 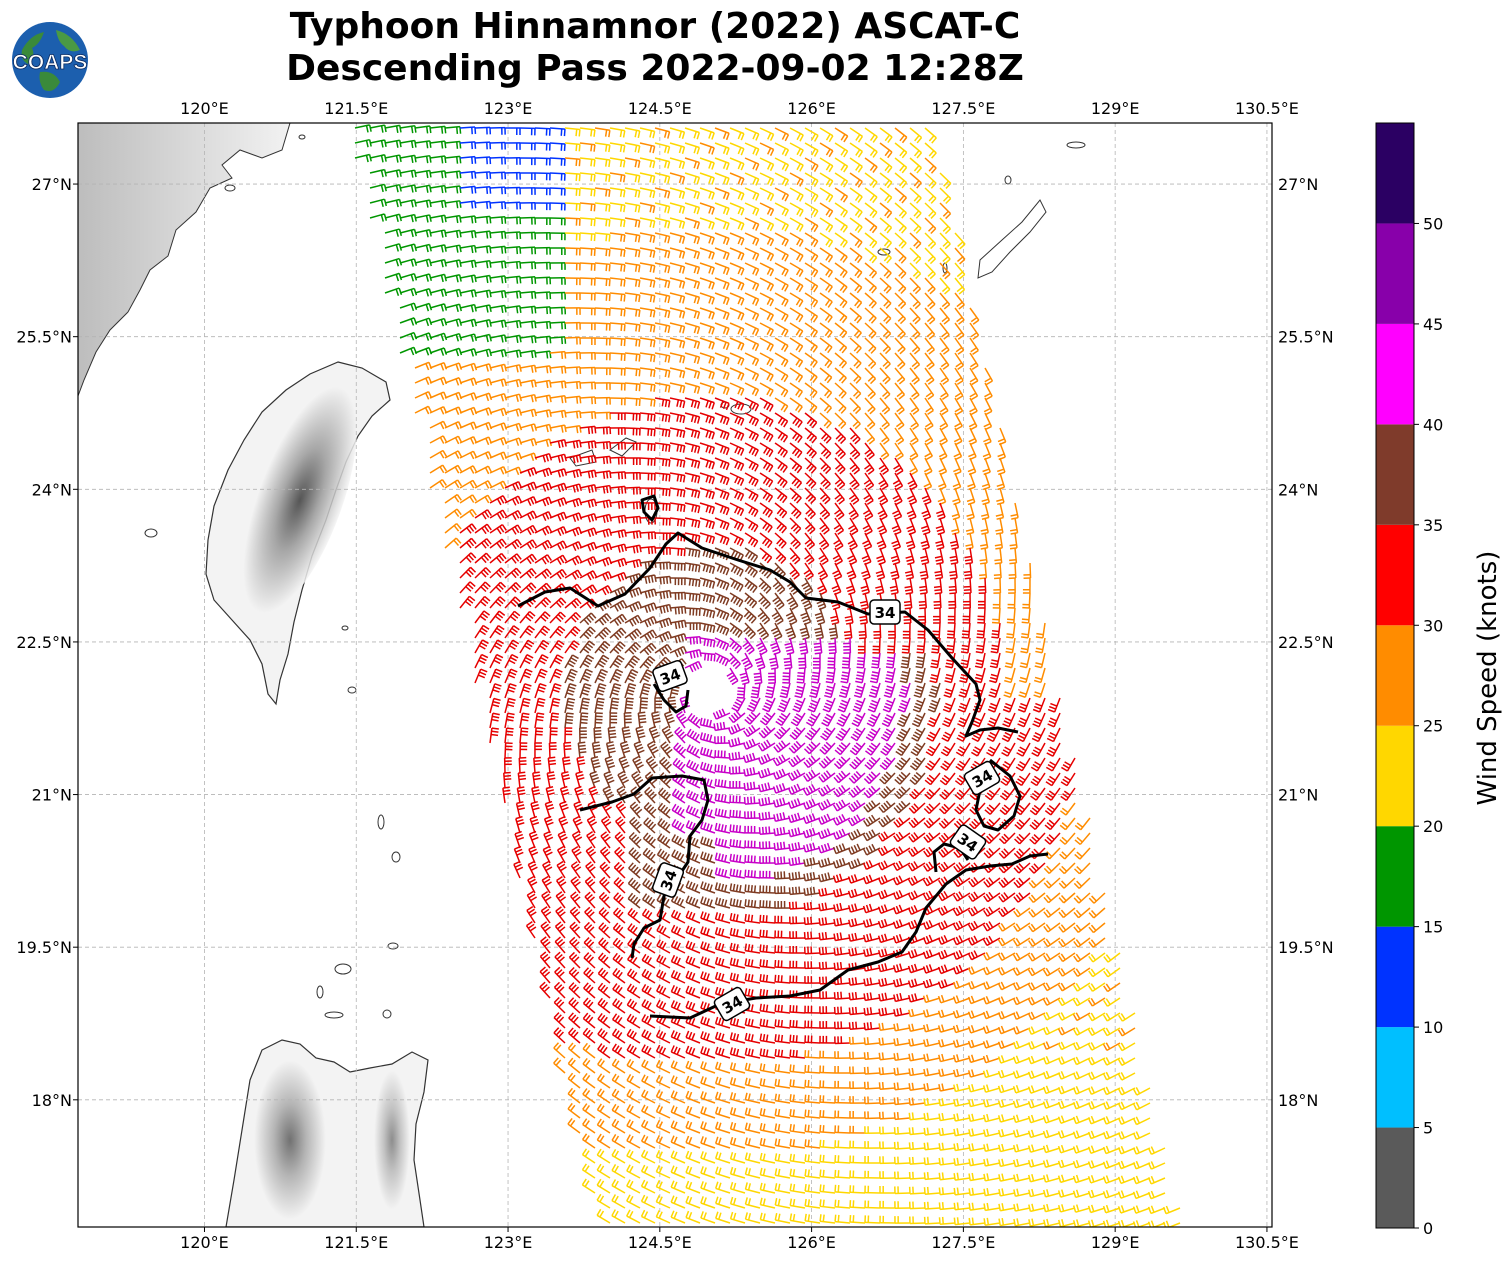 What do you see at coordinates (356, 108) in the screenshot?
I see `lon-tick-label-top: 121.5°E` at bounding box center [356, 108].